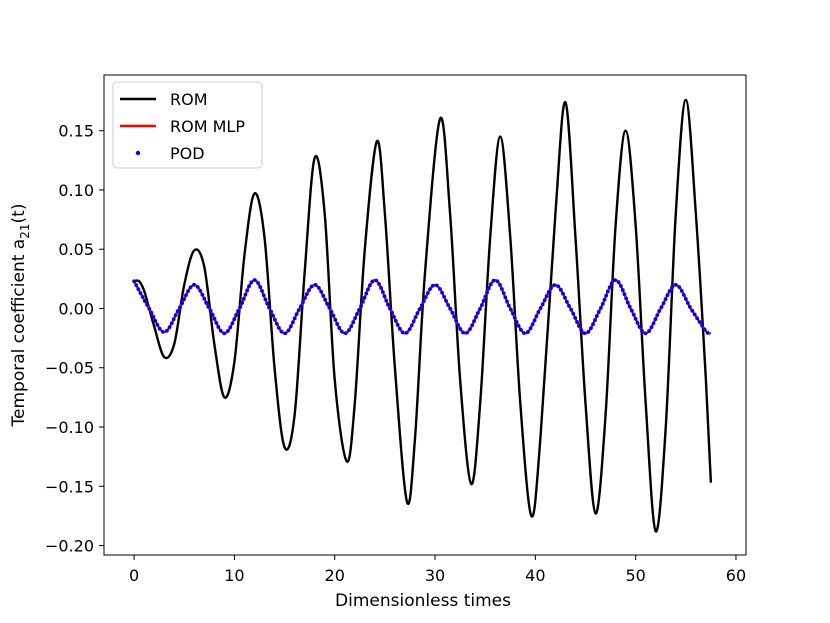 The width and height of the screenshot is (830, 623). I want to click on y-tick-label: −0.05, so click(69, 368).